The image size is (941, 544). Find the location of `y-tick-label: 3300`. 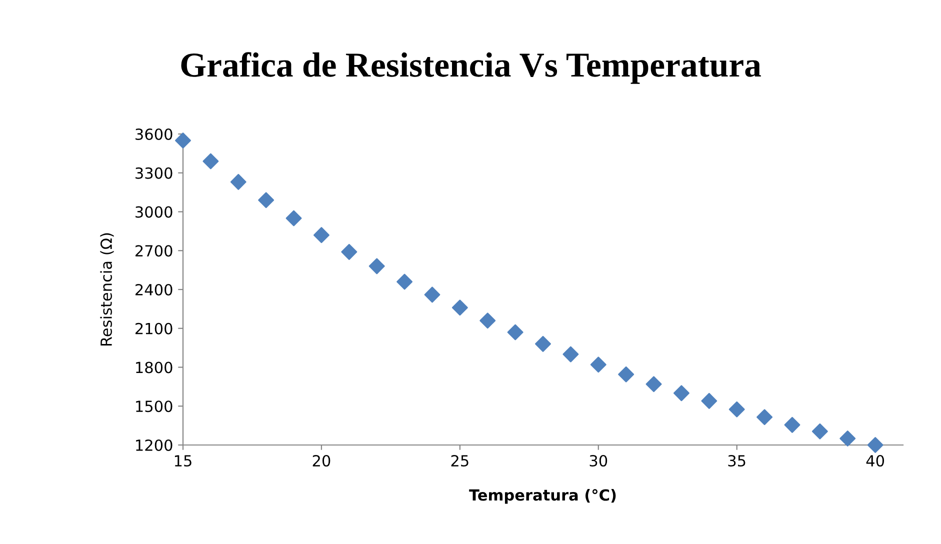

y-tick-label: 3300 is located at coordinates (154, 173).